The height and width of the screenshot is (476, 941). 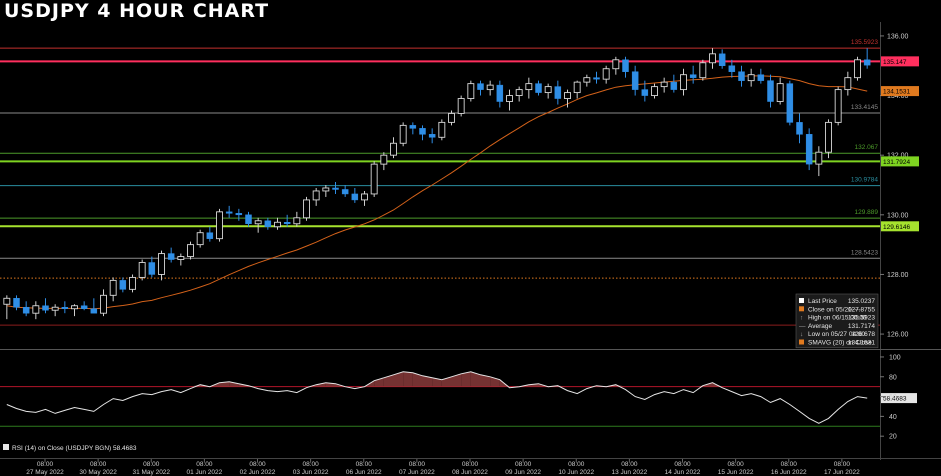 I want to click on rsi-legend-marker, so click(x=6, y=447).